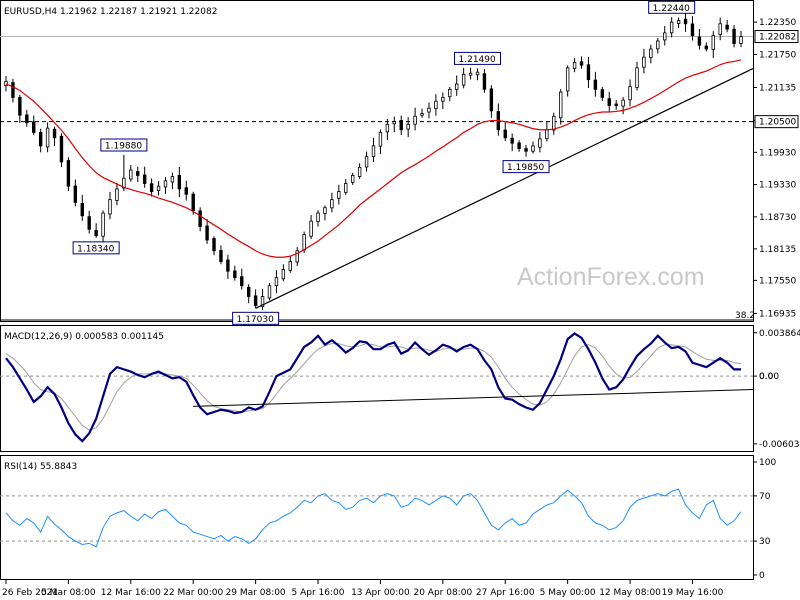 The image size is (800, 600). I want to click on price-tick-label: 1.21135, so click(777, 88).